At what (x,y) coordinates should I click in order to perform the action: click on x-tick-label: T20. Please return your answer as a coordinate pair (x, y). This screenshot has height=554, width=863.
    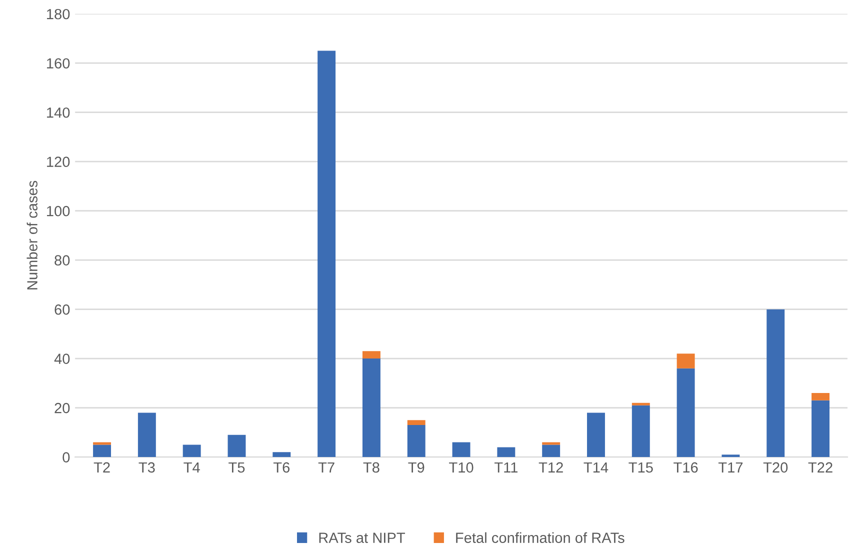
    Looking at the image, I should click on (775, 467).